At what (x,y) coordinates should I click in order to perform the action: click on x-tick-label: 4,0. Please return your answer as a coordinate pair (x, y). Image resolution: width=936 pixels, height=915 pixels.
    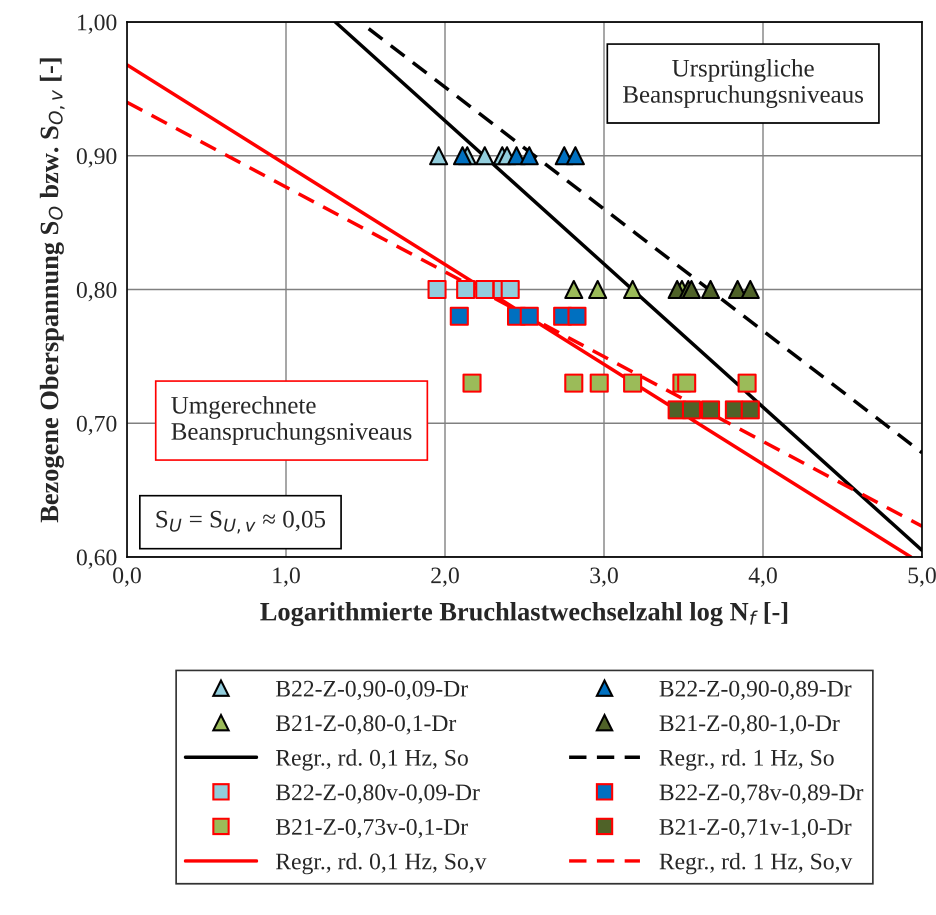
    Looking at the image, I should click on (762, 577).